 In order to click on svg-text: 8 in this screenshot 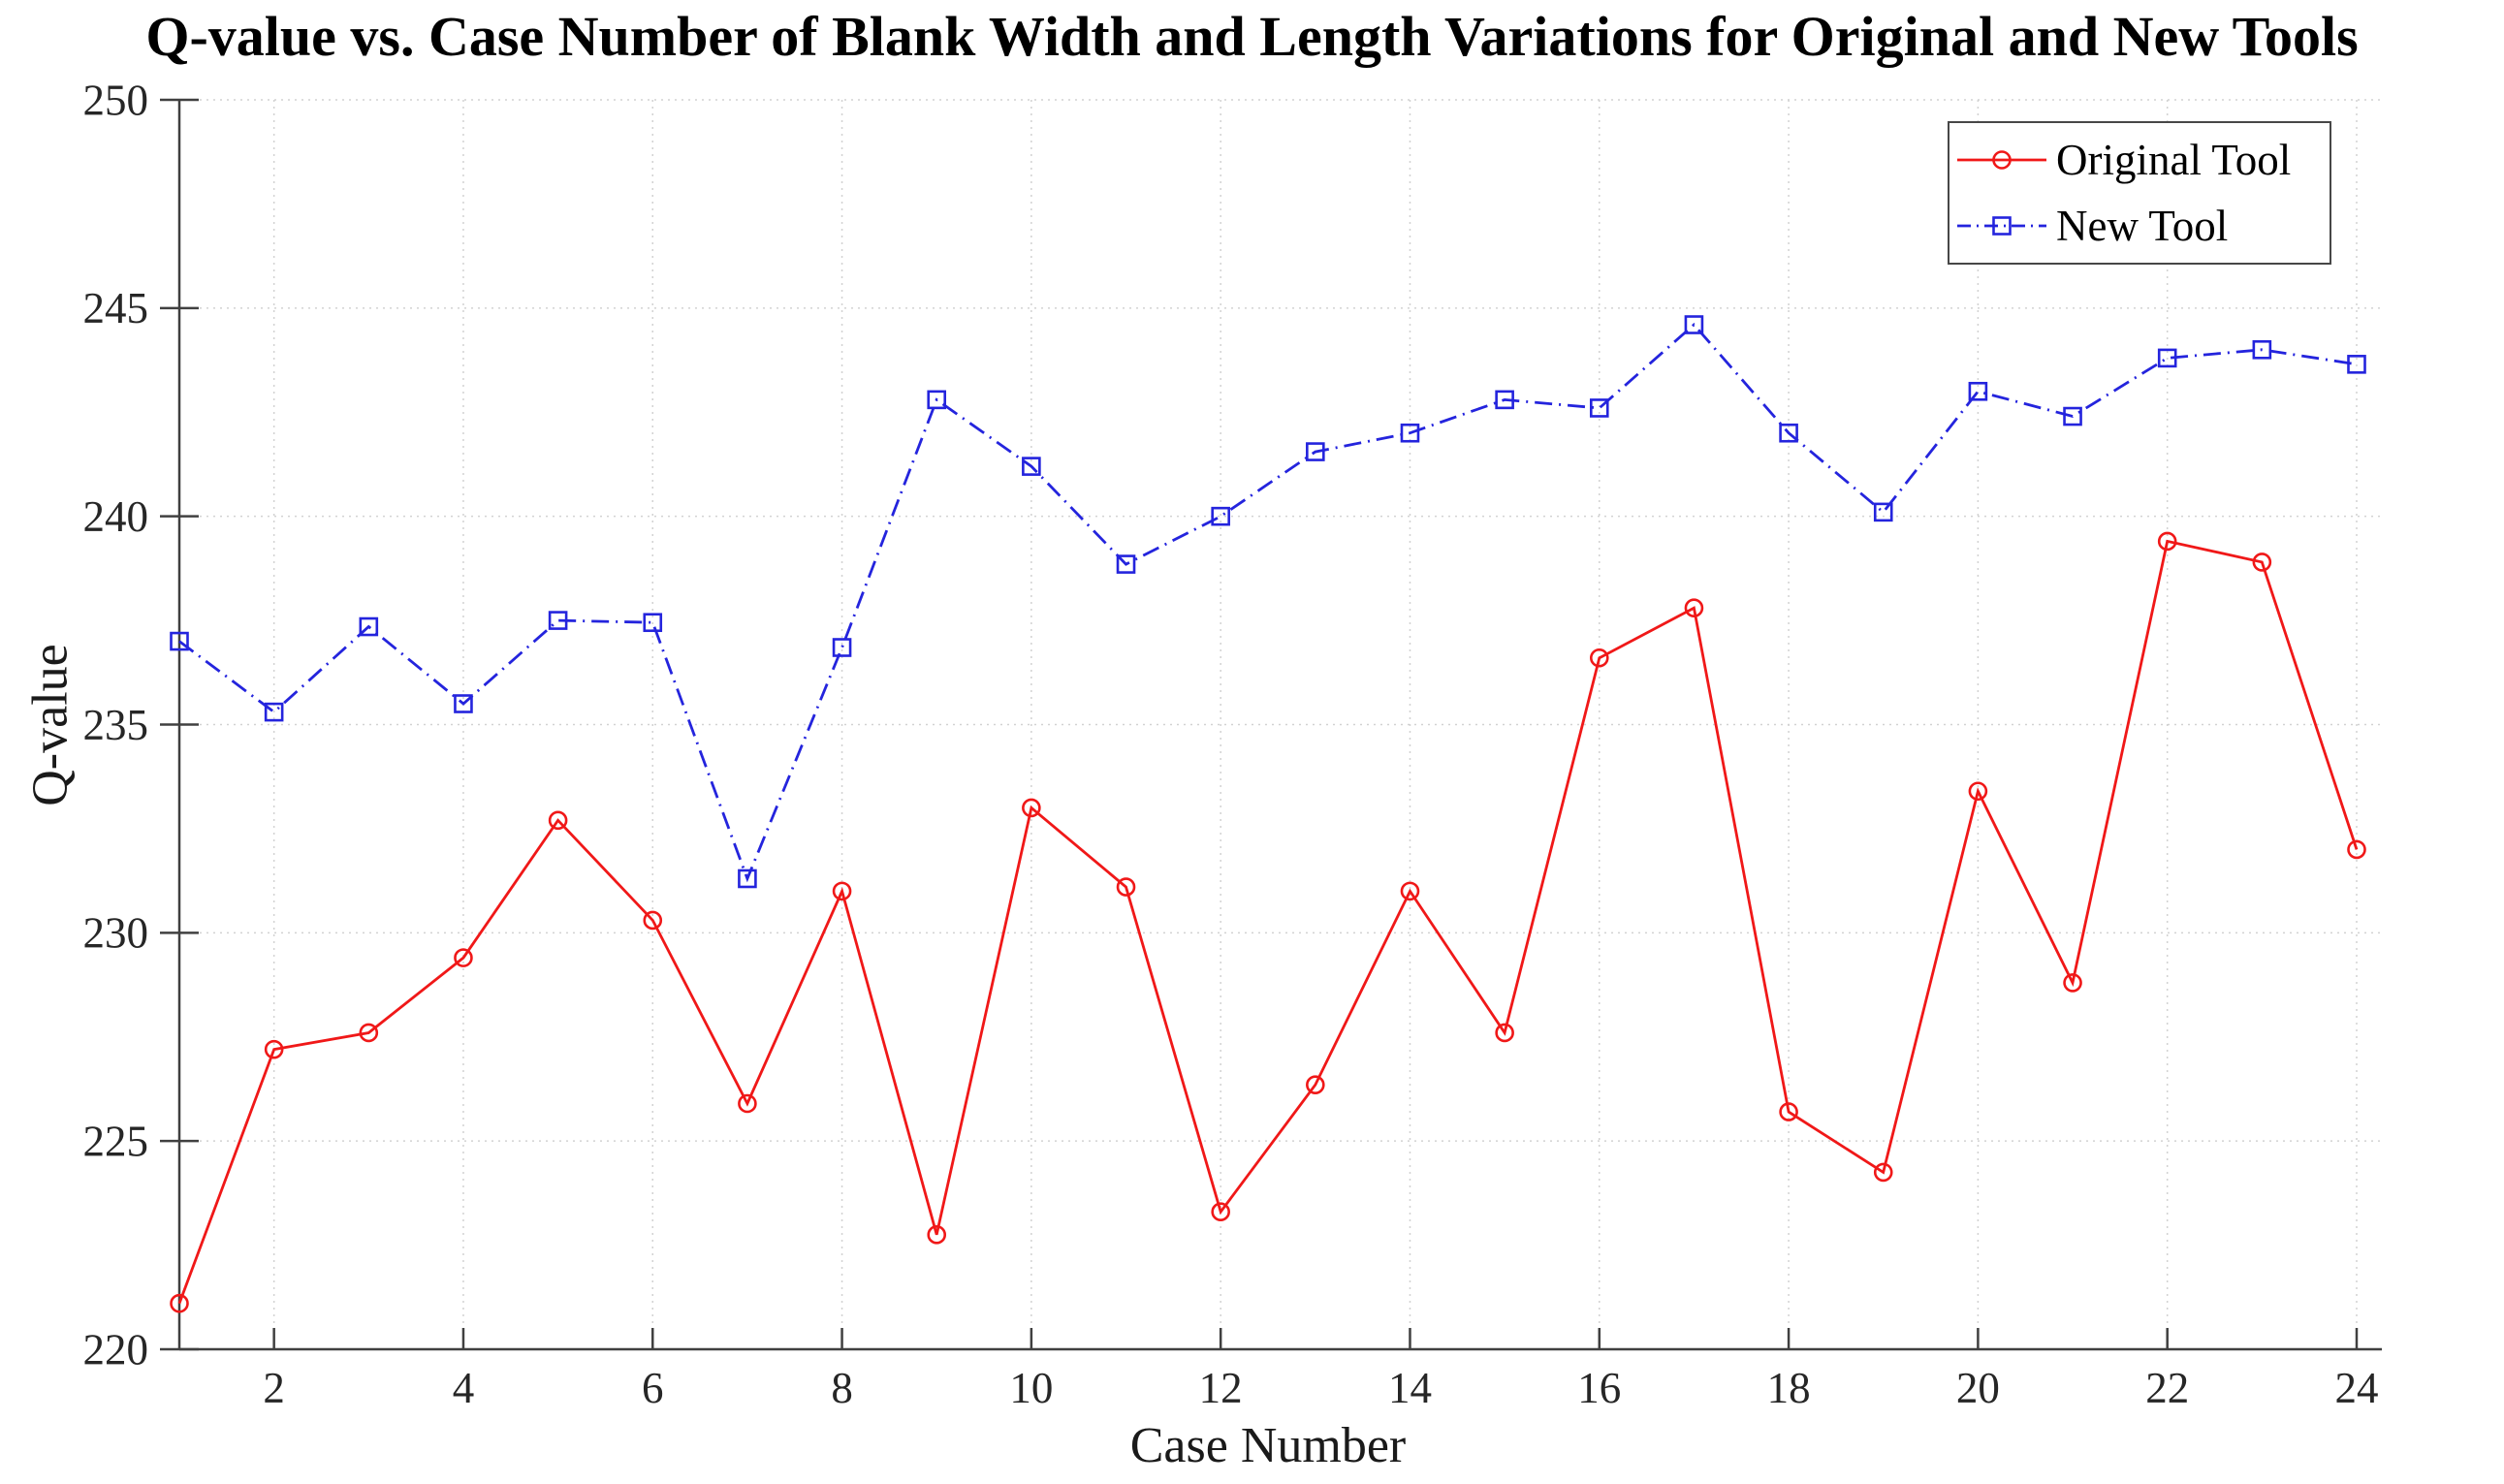, I will do `click(842, 1388)`.